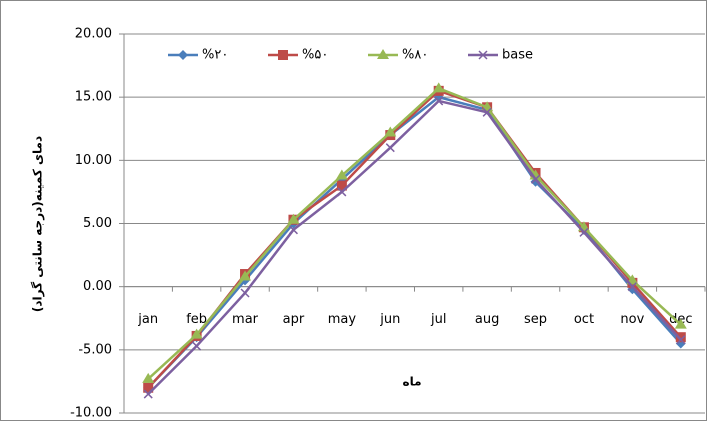 The width and height of the screenshot is (707, 421). I want to click on y-tick-label: -5.00, so click(95, 349).